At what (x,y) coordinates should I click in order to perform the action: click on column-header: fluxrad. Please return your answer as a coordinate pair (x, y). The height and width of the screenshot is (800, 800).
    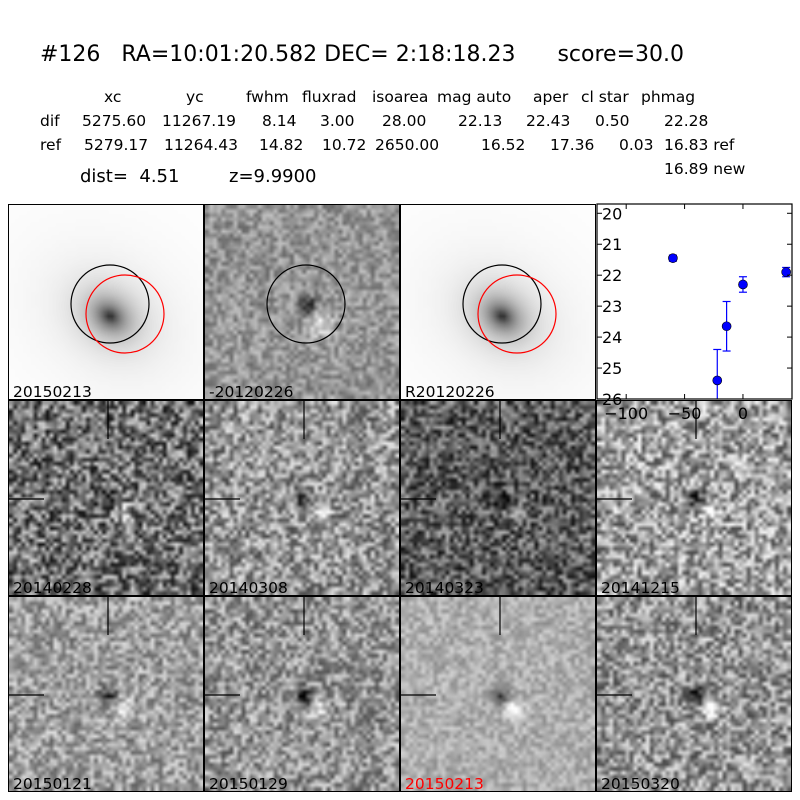
    Looking at the image, I should click on (329, 97).